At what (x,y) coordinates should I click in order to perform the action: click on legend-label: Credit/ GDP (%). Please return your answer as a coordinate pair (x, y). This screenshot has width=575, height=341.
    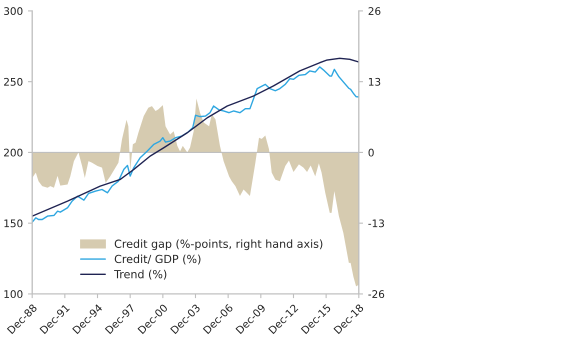
    Looking at the image, I should click on (157, 259).